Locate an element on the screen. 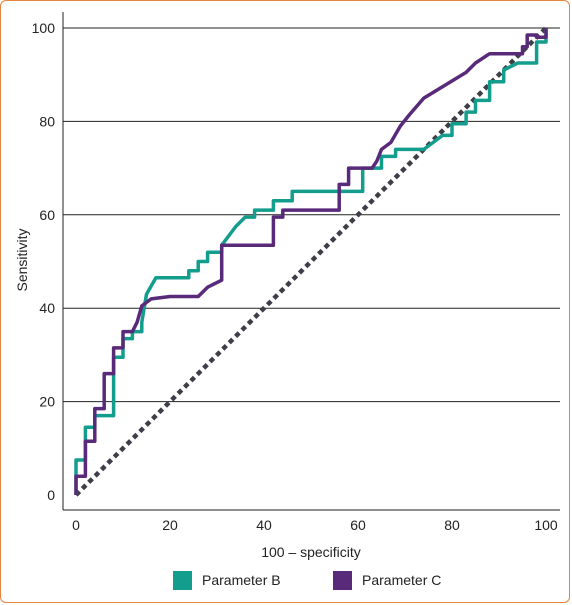  x-axis-title: 100 – specificity is located at coordinates (311, 552).